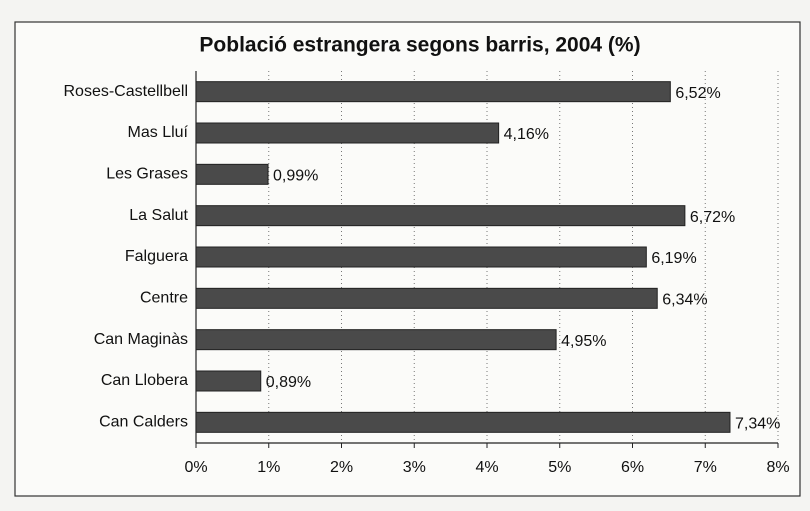  What do you see at coordinates (141, 339) in the screenshot?
I see `y-tick-label: Can Maginàs` at bounding box center [141, 339].